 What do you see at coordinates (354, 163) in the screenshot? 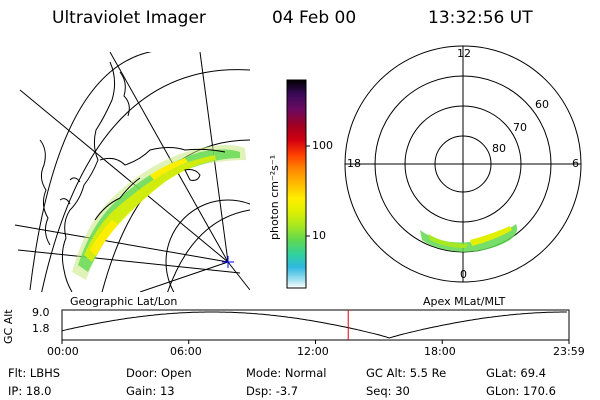
I see `mlt-label-18: 18` at bounding box center [354, 163].